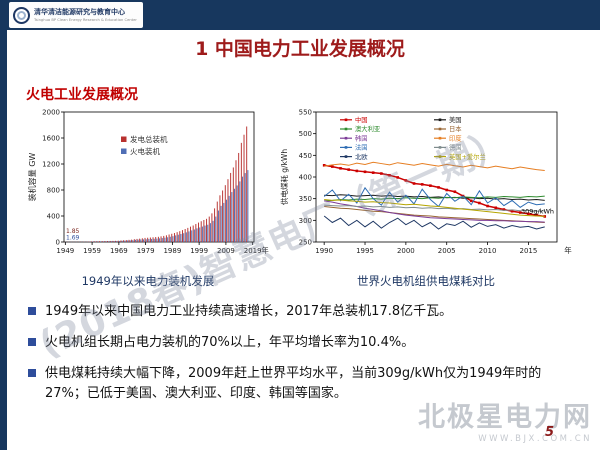 The width and height of the screenshot is (600, 450). Describe the element at coordinates (467, 156) in the screenshot. I see `svg-text: 英国+爱尔兰` at that location.